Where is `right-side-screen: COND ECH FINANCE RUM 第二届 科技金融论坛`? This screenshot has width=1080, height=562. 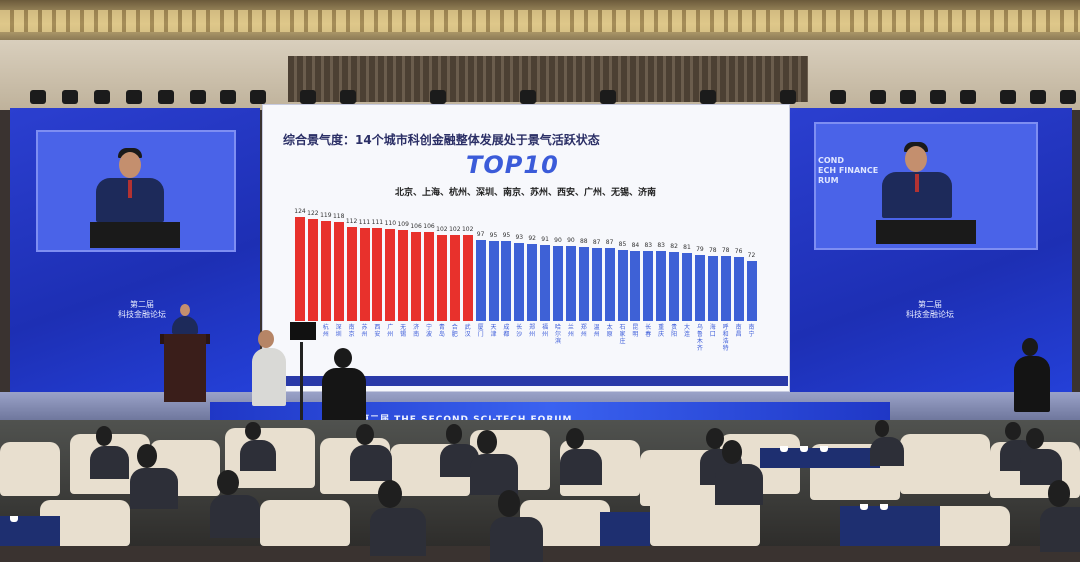
right-side-screen: COND ECH FINANCE RUM 第二届 科技金融论坛 is located at coordinates (931, 250).